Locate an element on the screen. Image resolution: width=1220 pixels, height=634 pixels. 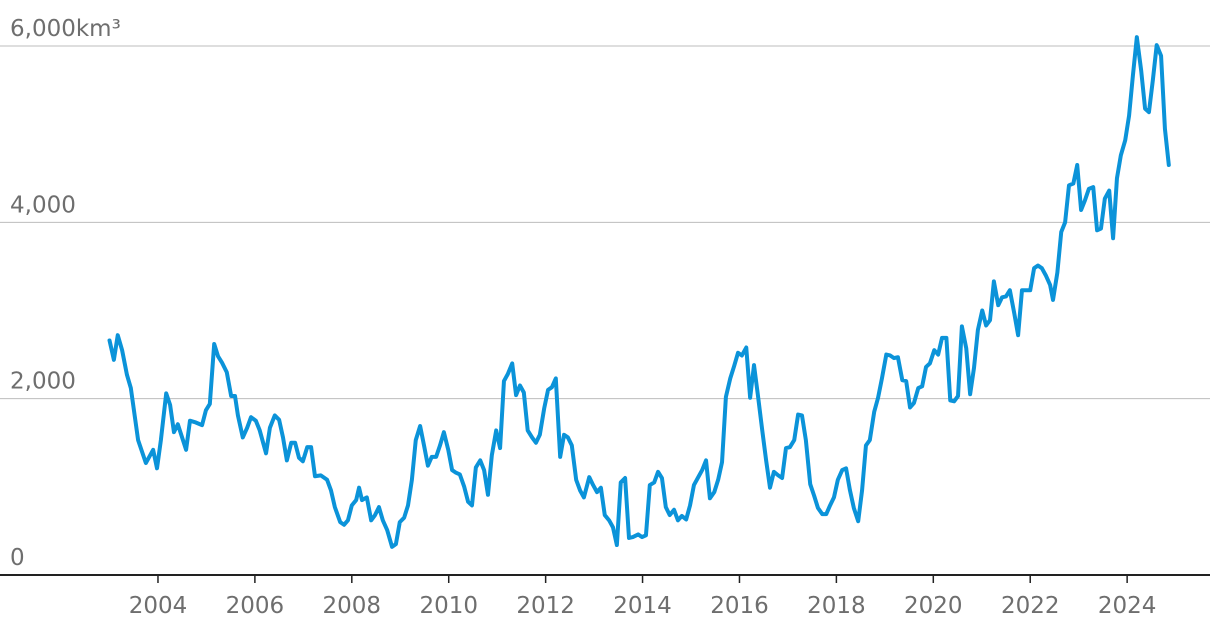
x-tick-label: 2012 is located at coordinates (545, 606).